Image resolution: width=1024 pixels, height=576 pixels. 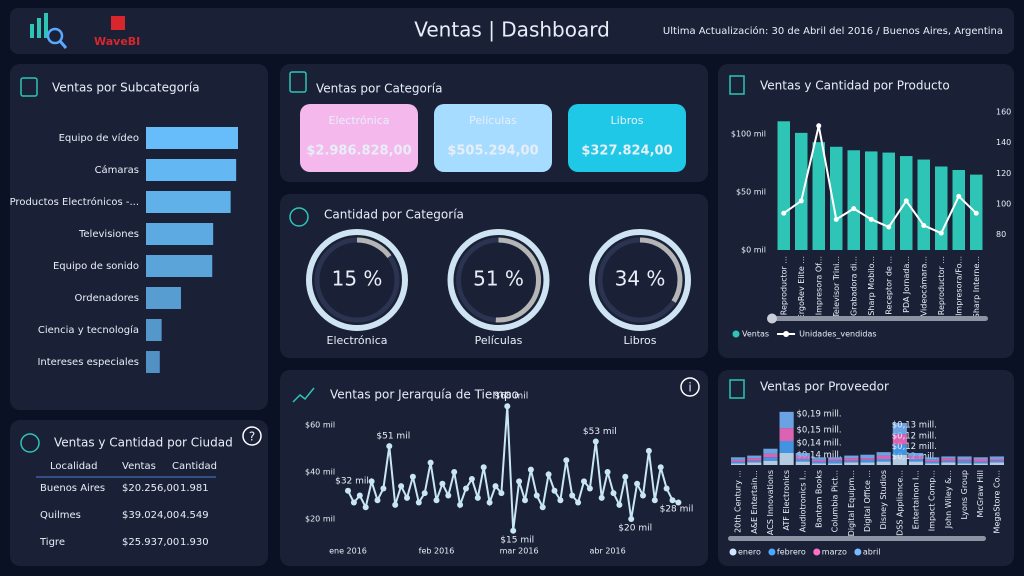 I want to click on help-icon: ?, so click(x=252, y=437).